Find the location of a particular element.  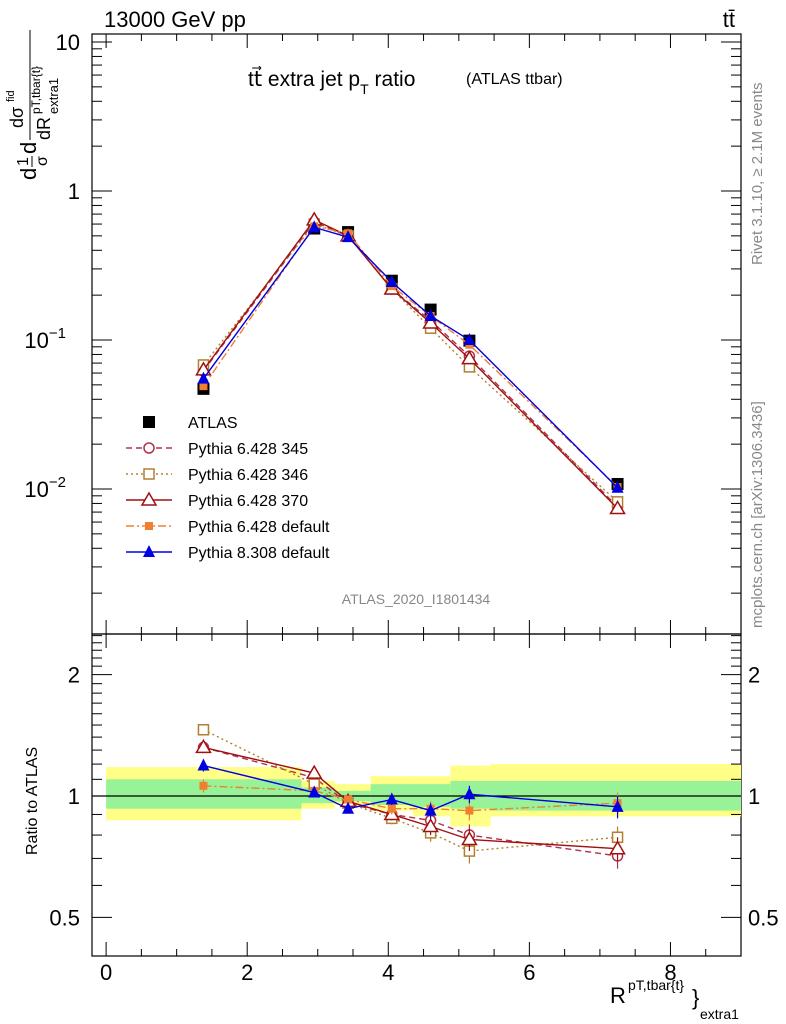

legend-label: ATLAS is located at coordinates (213, 423).